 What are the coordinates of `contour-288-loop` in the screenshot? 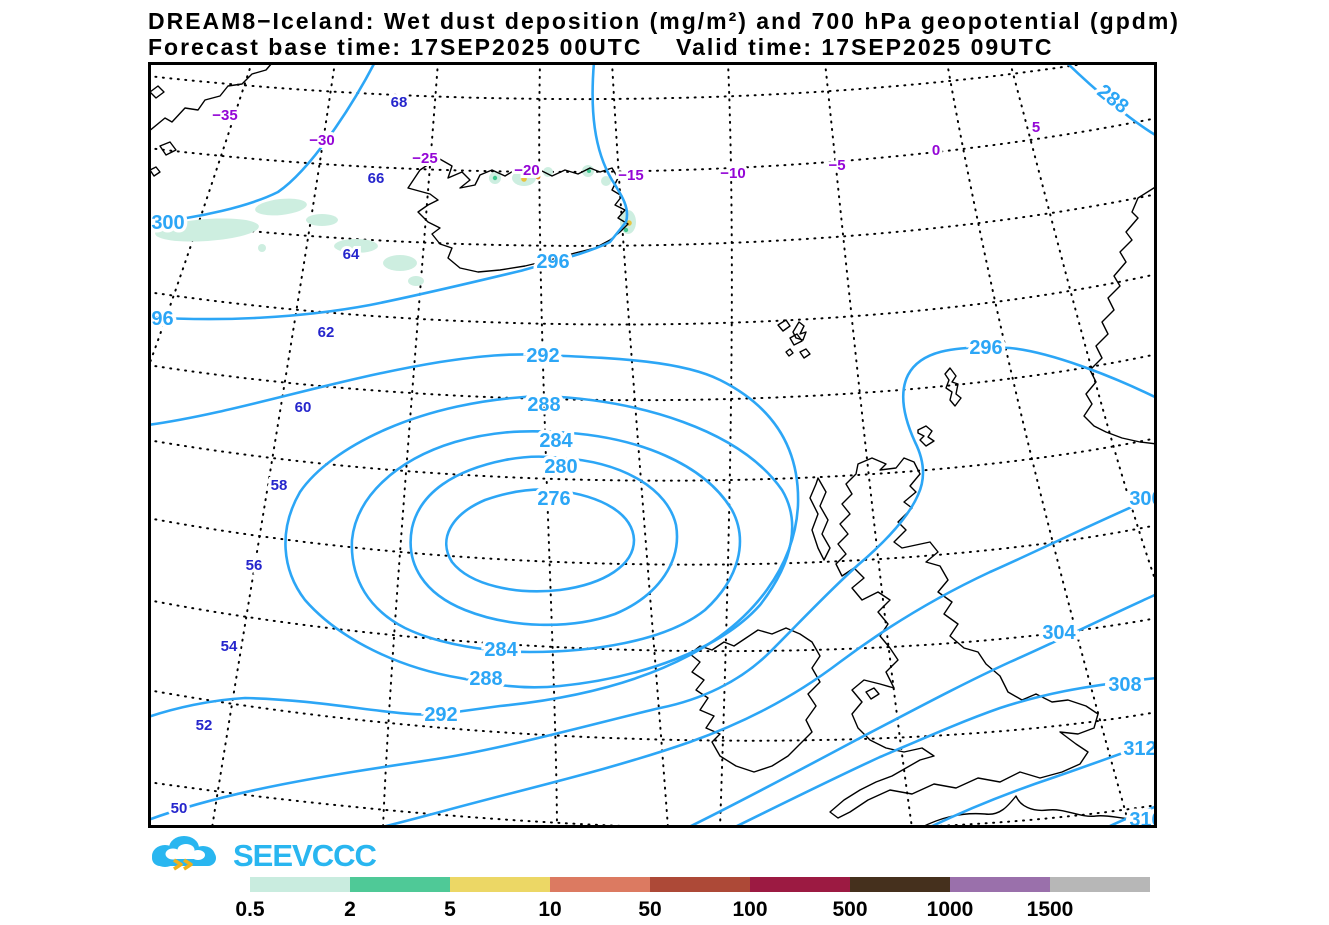 It's located at (539, 541).